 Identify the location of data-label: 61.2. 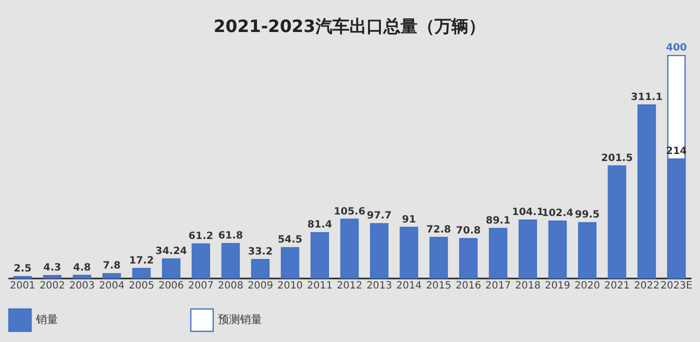
(201, 236).